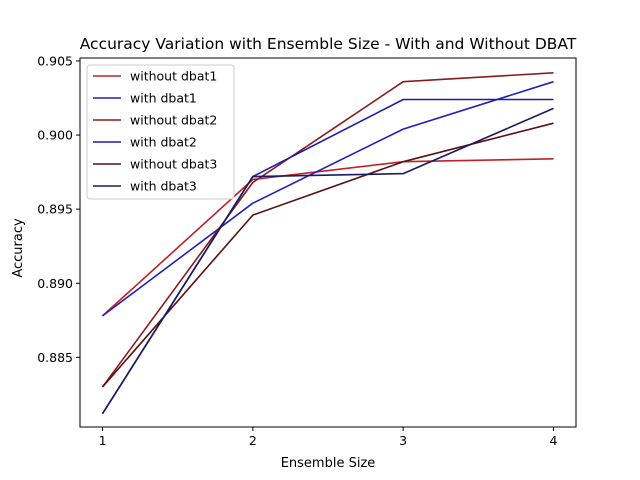  What do you see at coordinates (103, 440) in the screenshot?
I see `x-tick-label: 1` at bounding box center [103, 440].